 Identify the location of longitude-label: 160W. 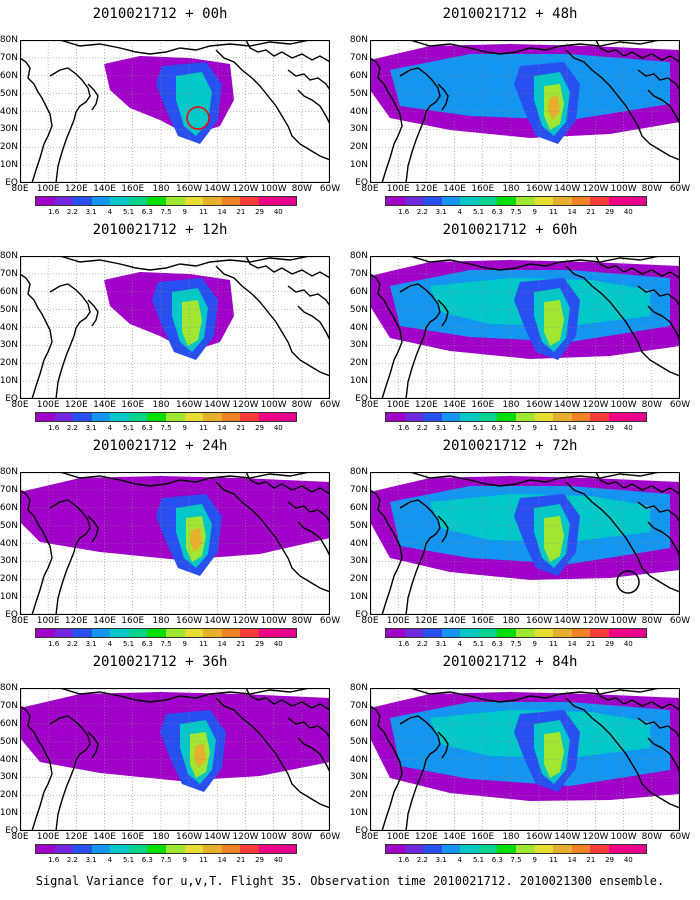
(189, 837).